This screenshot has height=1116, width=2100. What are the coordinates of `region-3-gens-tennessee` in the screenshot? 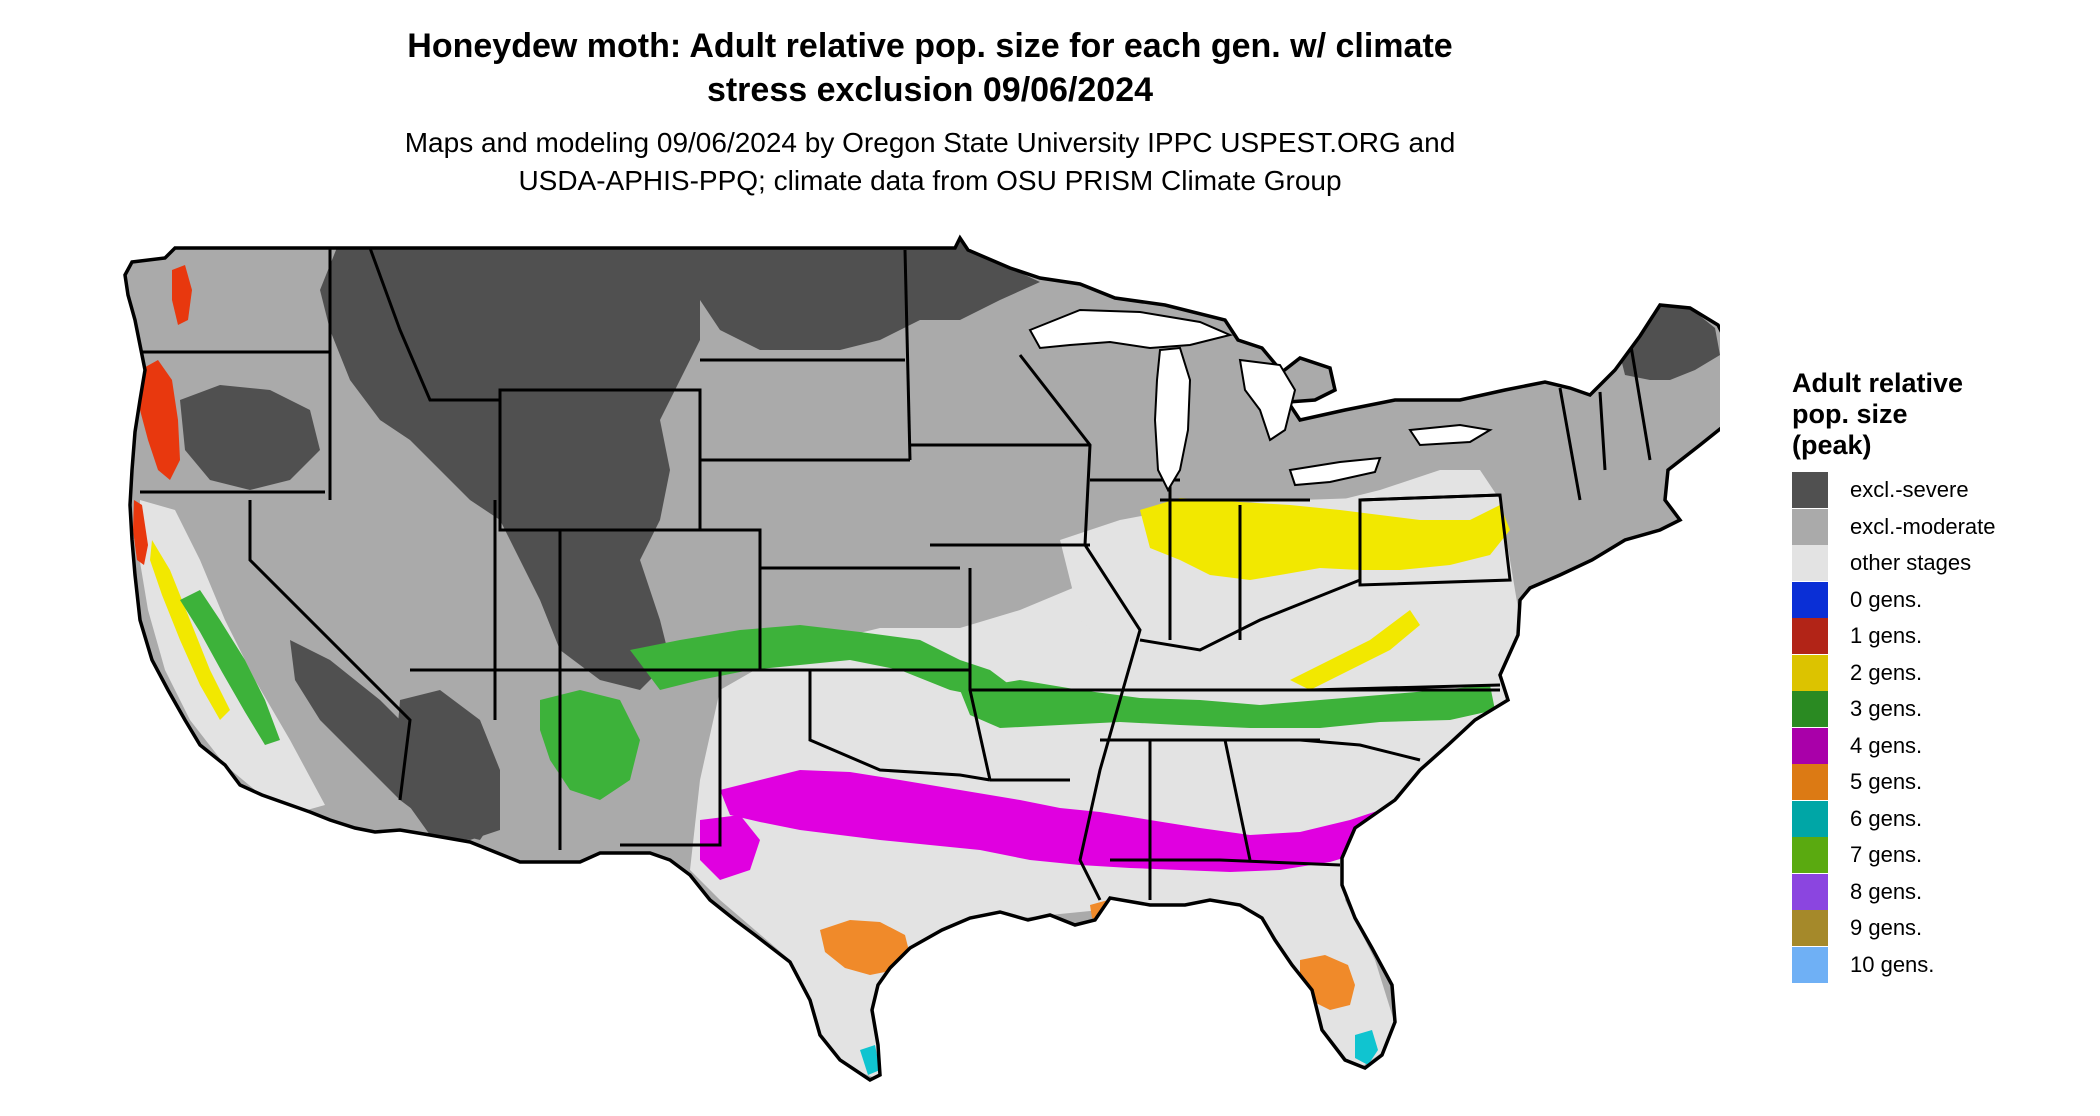 It's located at (1227, 704).